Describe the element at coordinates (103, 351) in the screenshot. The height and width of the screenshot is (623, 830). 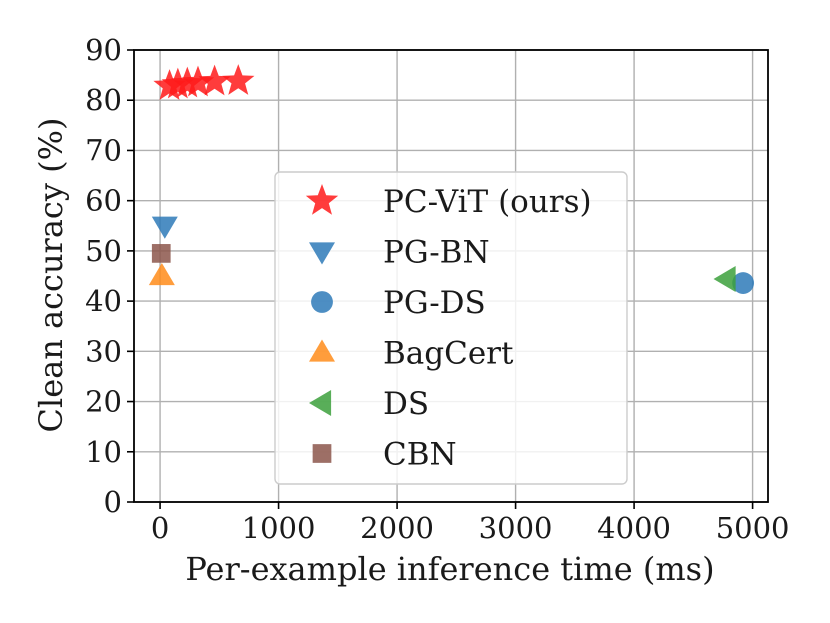
I see `y-tick-label: 30` at that location.